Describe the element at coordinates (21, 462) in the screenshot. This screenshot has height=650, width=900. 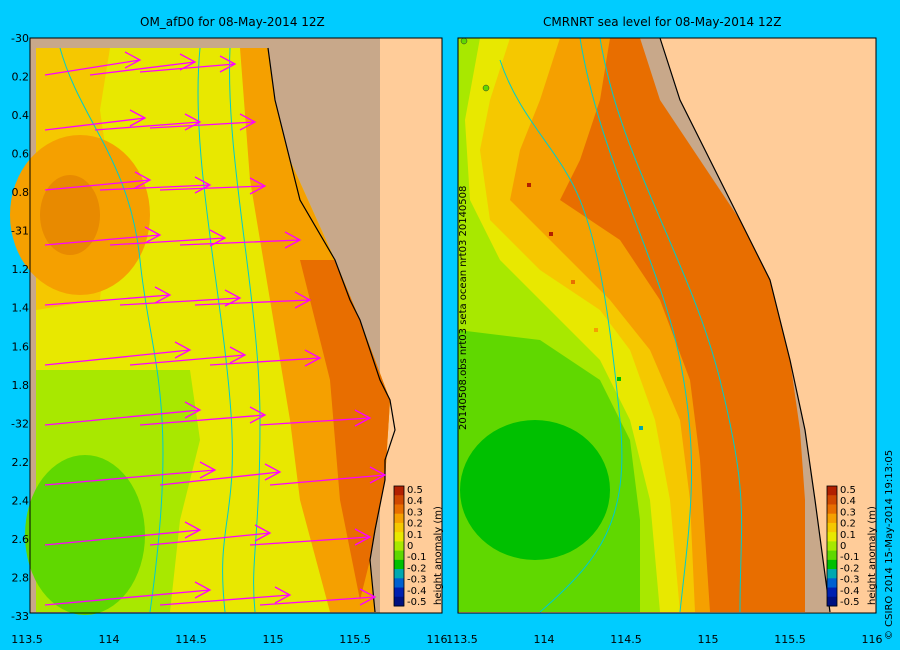
I see `latitude-tick-label: 2.2` at that location.